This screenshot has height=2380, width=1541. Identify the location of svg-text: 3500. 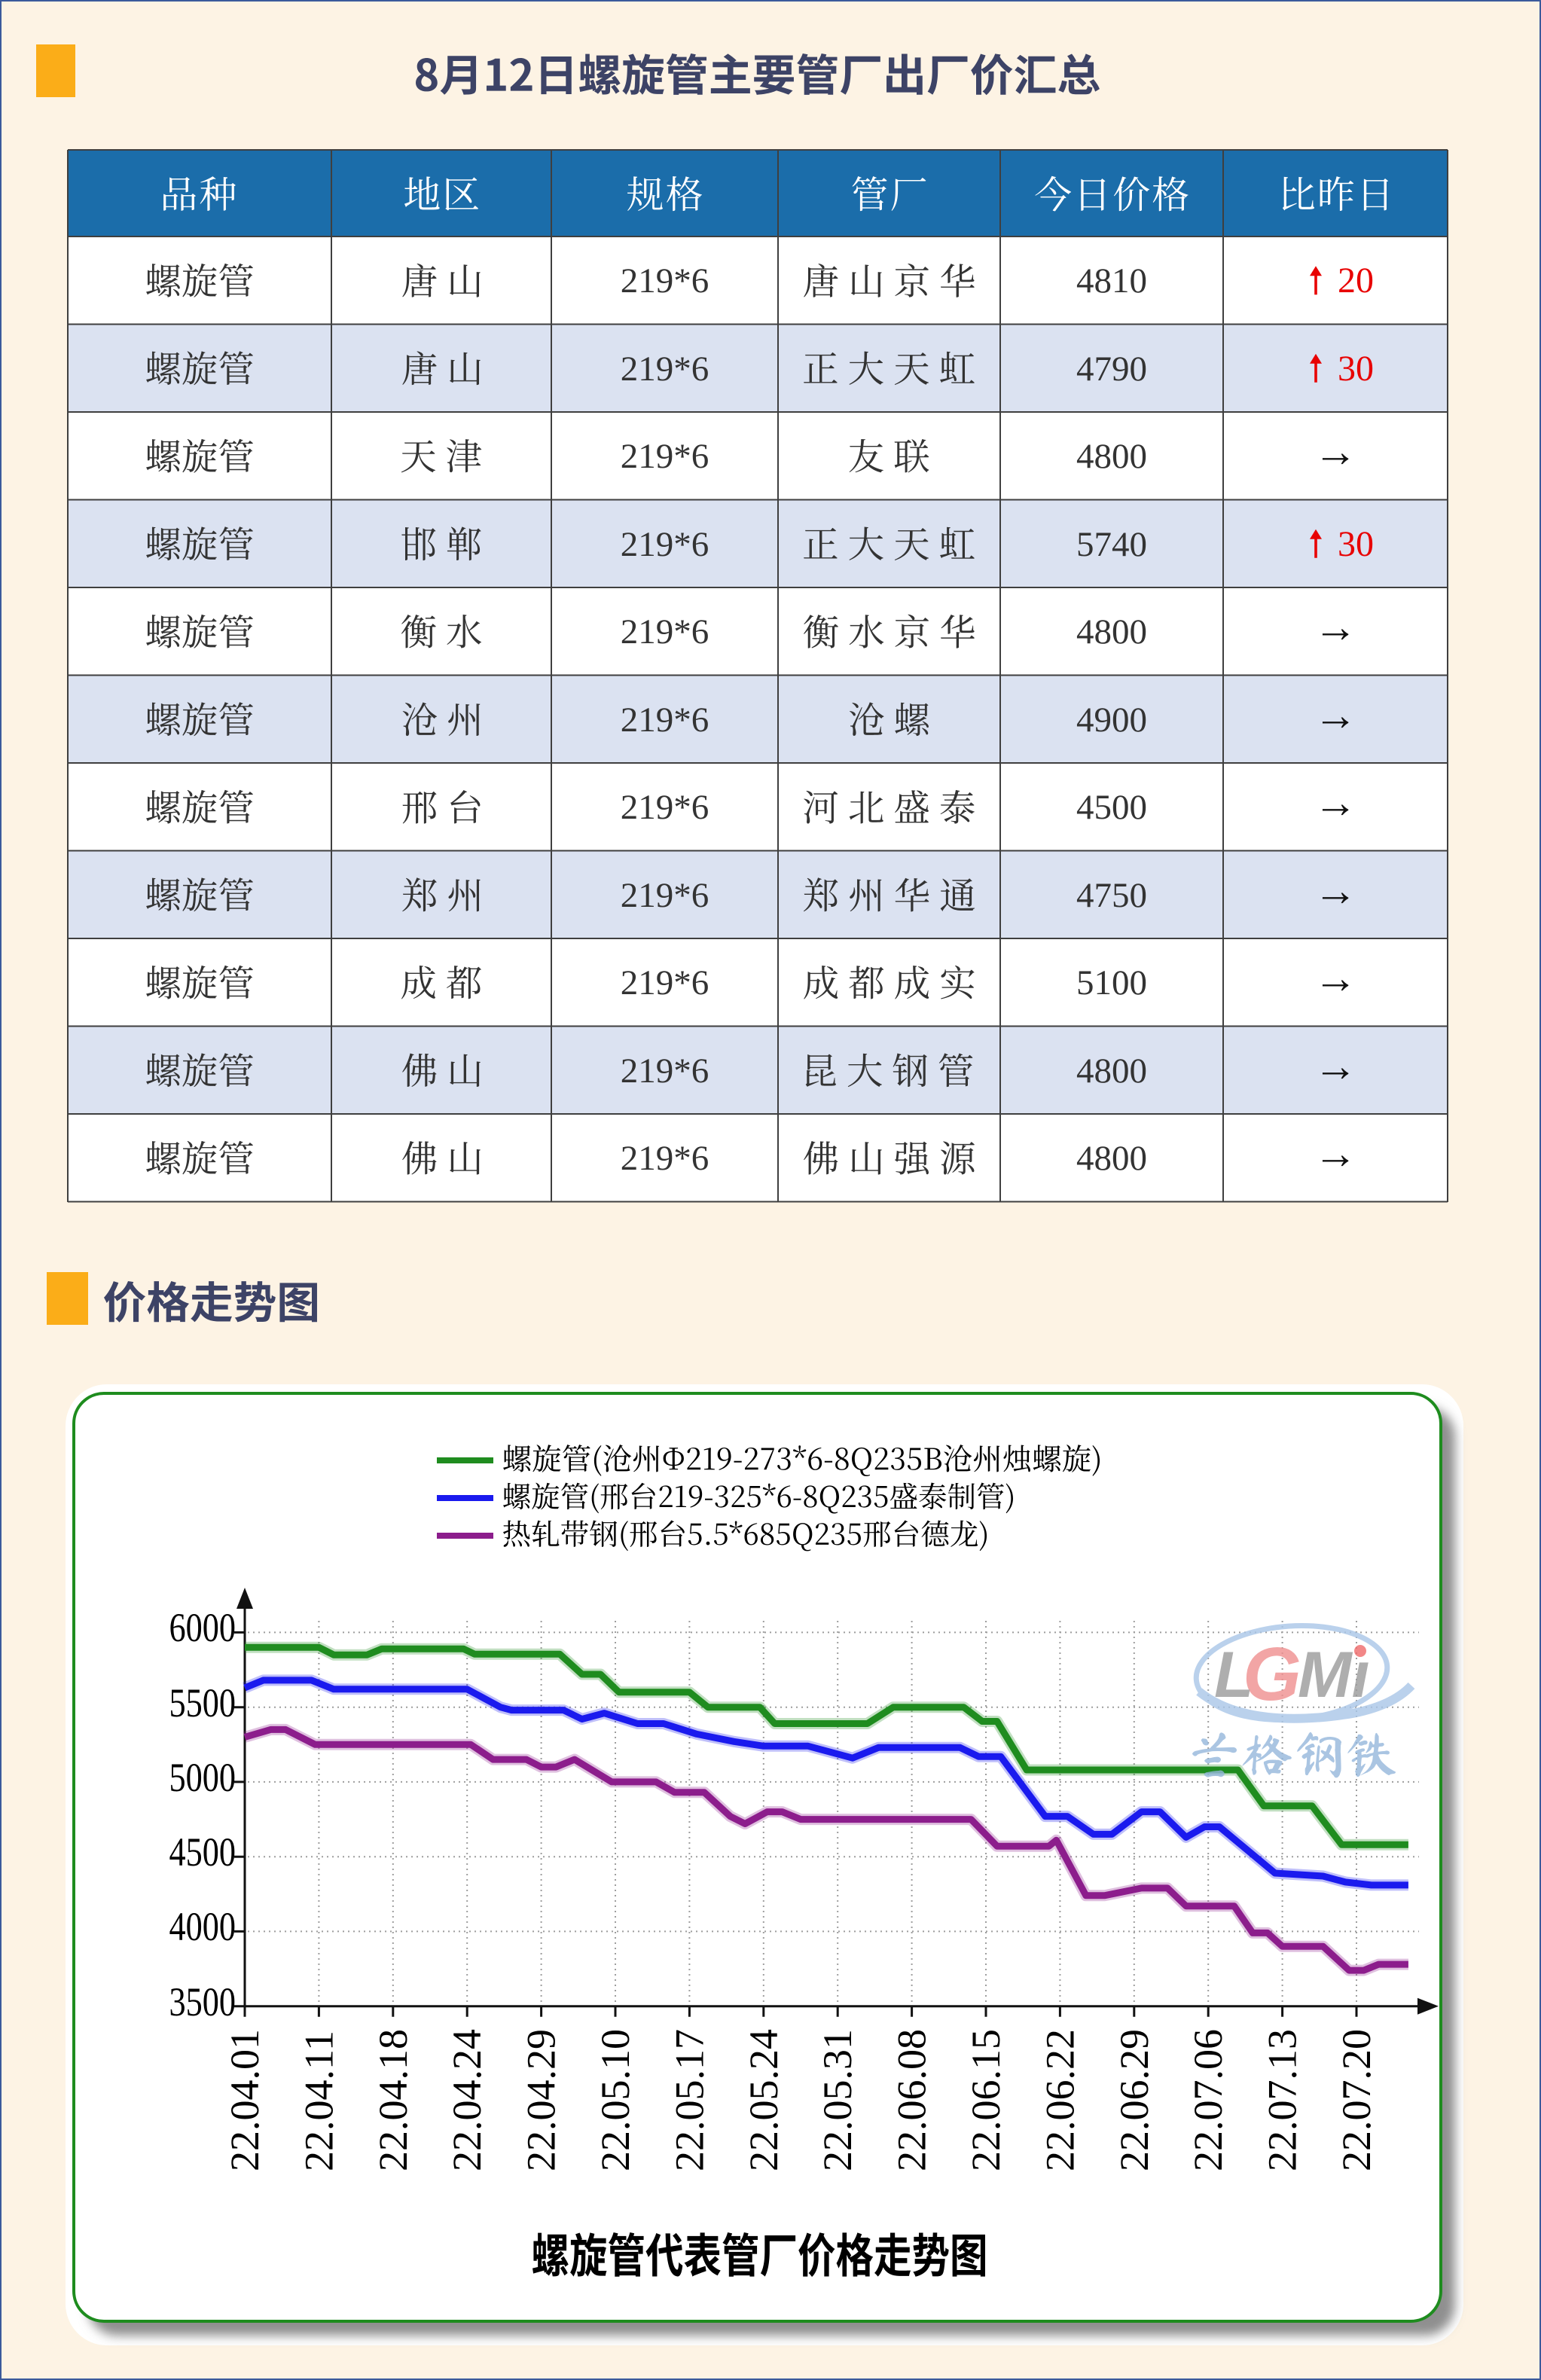
(202, 2002).